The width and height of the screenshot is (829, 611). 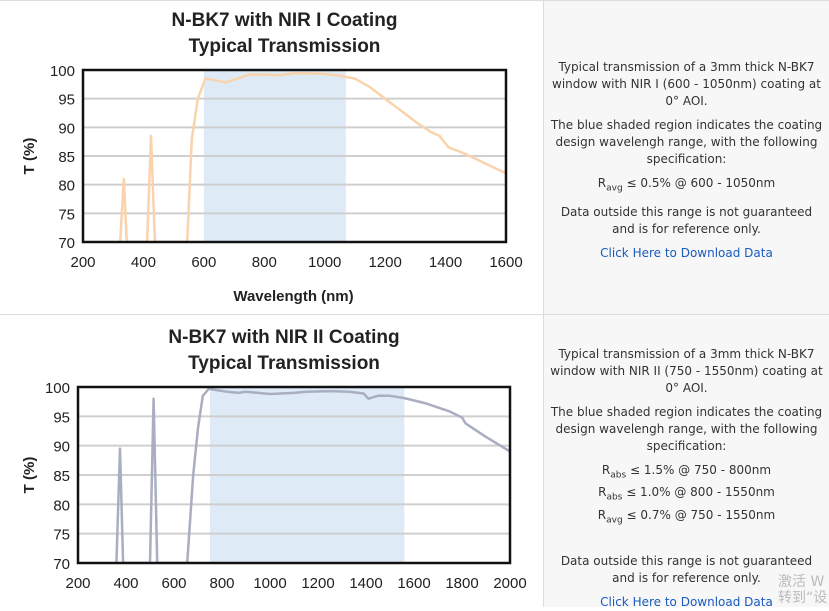 I want to click on activation-watermark: 激活 W, so click(x=801, y=582).